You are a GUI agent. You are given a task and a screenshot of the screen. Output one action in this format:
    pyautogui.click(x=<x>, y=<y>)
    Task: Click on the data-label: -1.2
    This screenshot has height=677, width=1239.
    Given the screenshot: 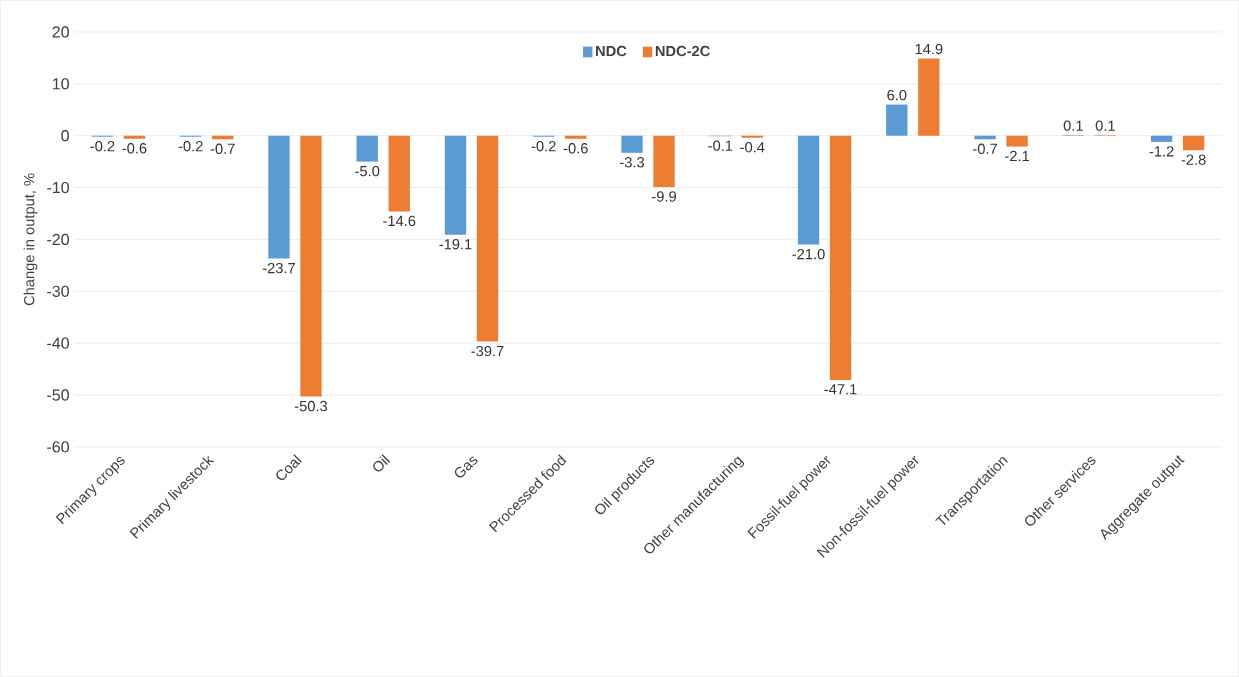 What is the action you would take?
    pyautogui.click(x=1161, y=151)
    